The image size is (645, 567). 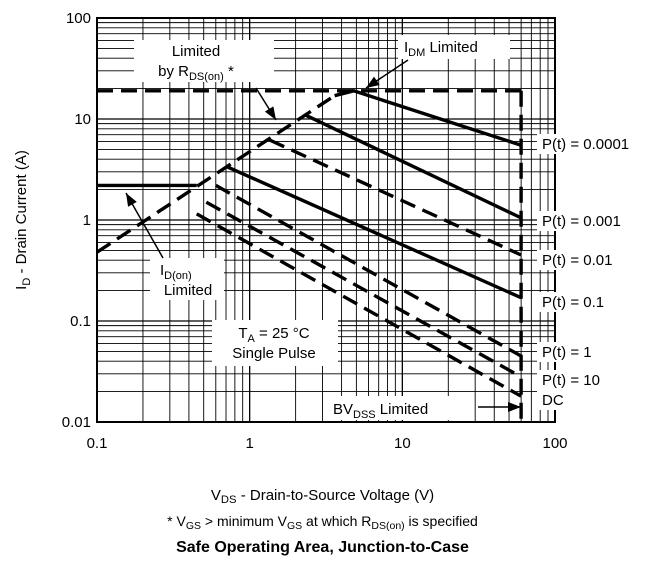 What do you see at coordinates (273, 353) in the screenshot?
I see `ta-label-line2: Single Pulse` at bounding box center [273, 353].